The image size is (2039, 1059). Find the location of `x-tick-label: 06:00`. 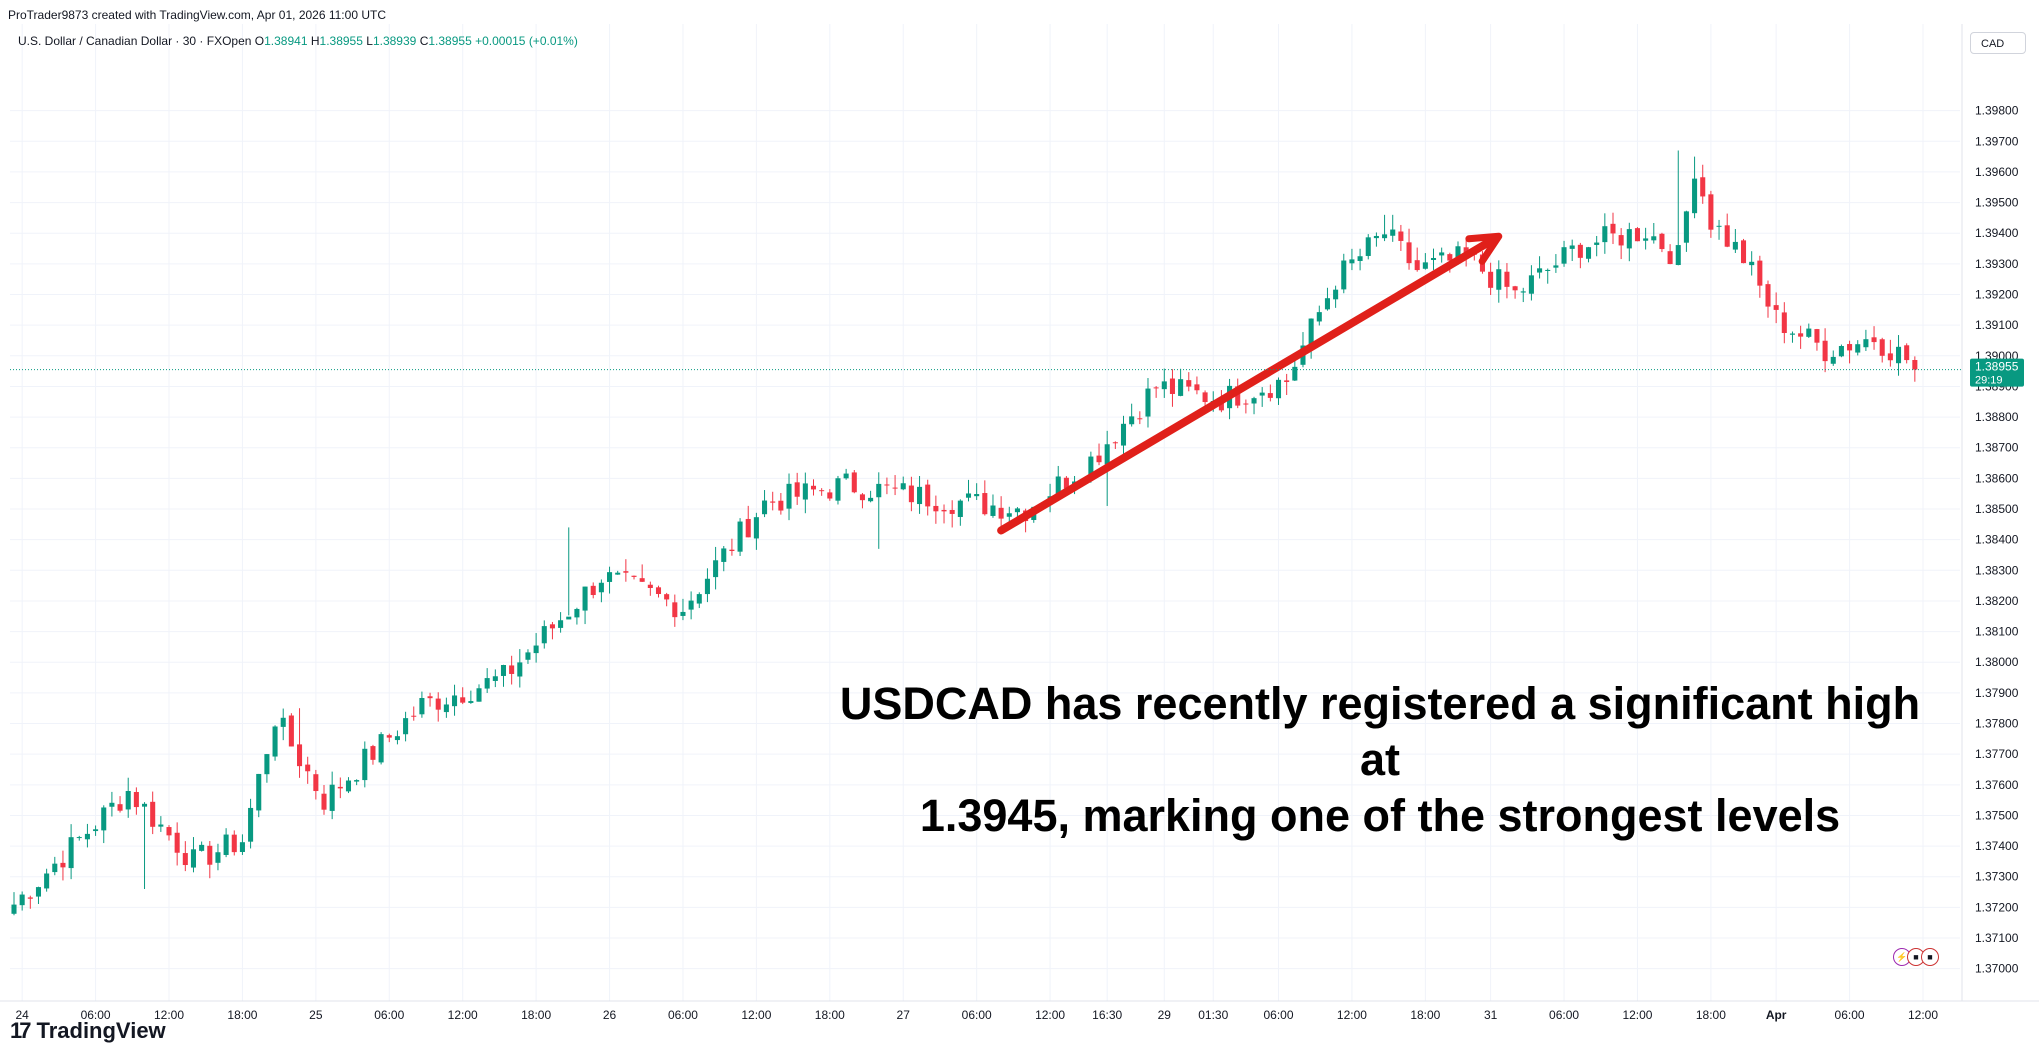

x-tick-label: 06:00 is located at coordinates (977, 1015).